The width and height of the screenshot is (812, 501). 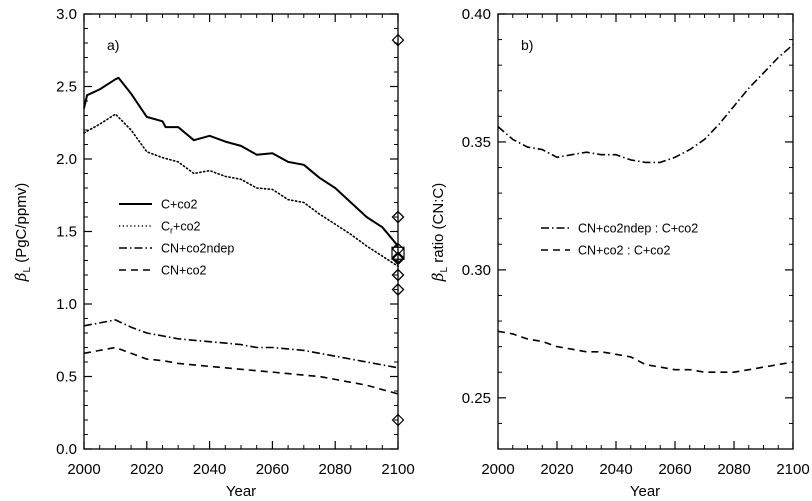 What do you see at coordinates (241, 344) in the screenshot?
I see `panel-a-series-cn-co2ndep` at bounding box center [241, 344].